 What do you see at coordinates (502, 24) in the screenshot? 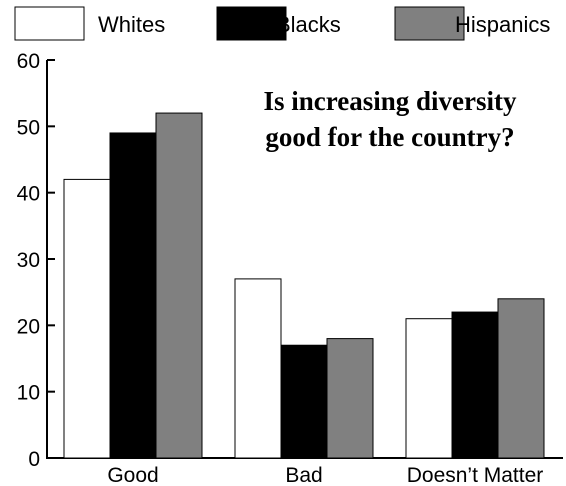
I see `legend-label-hispanics: Hispanics` at bounding box center [502, 24].